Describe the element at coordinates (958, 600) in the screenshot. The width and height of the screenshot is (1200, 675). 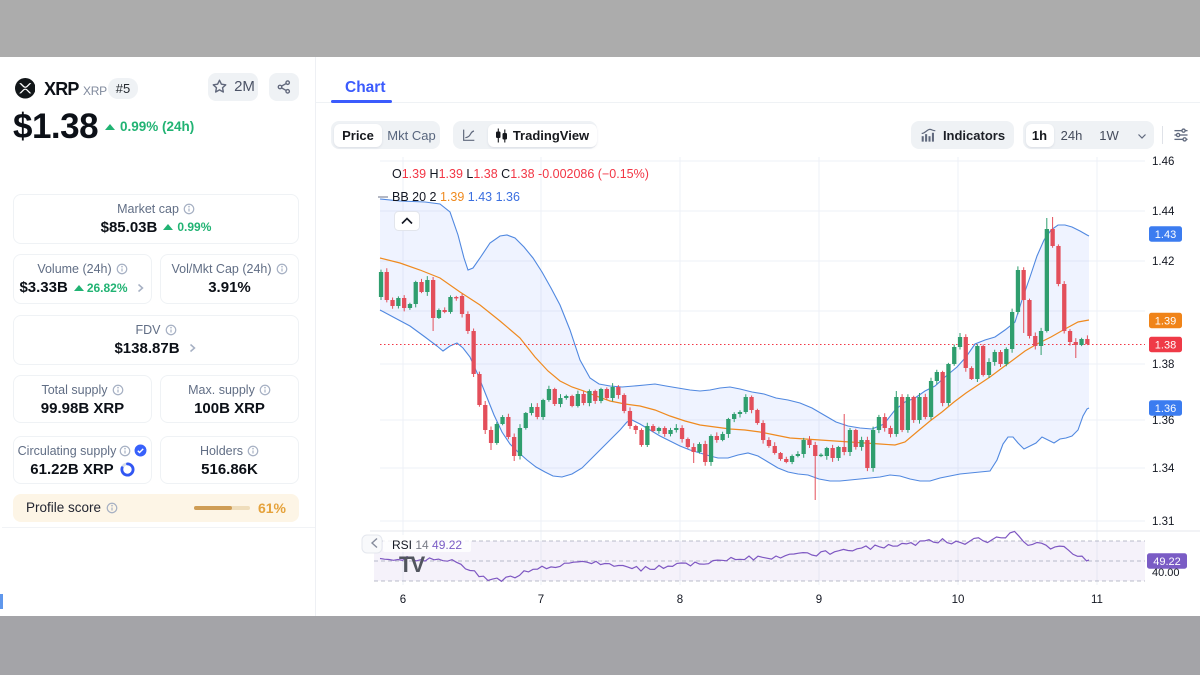
I see `svg-text: 10` at that location.